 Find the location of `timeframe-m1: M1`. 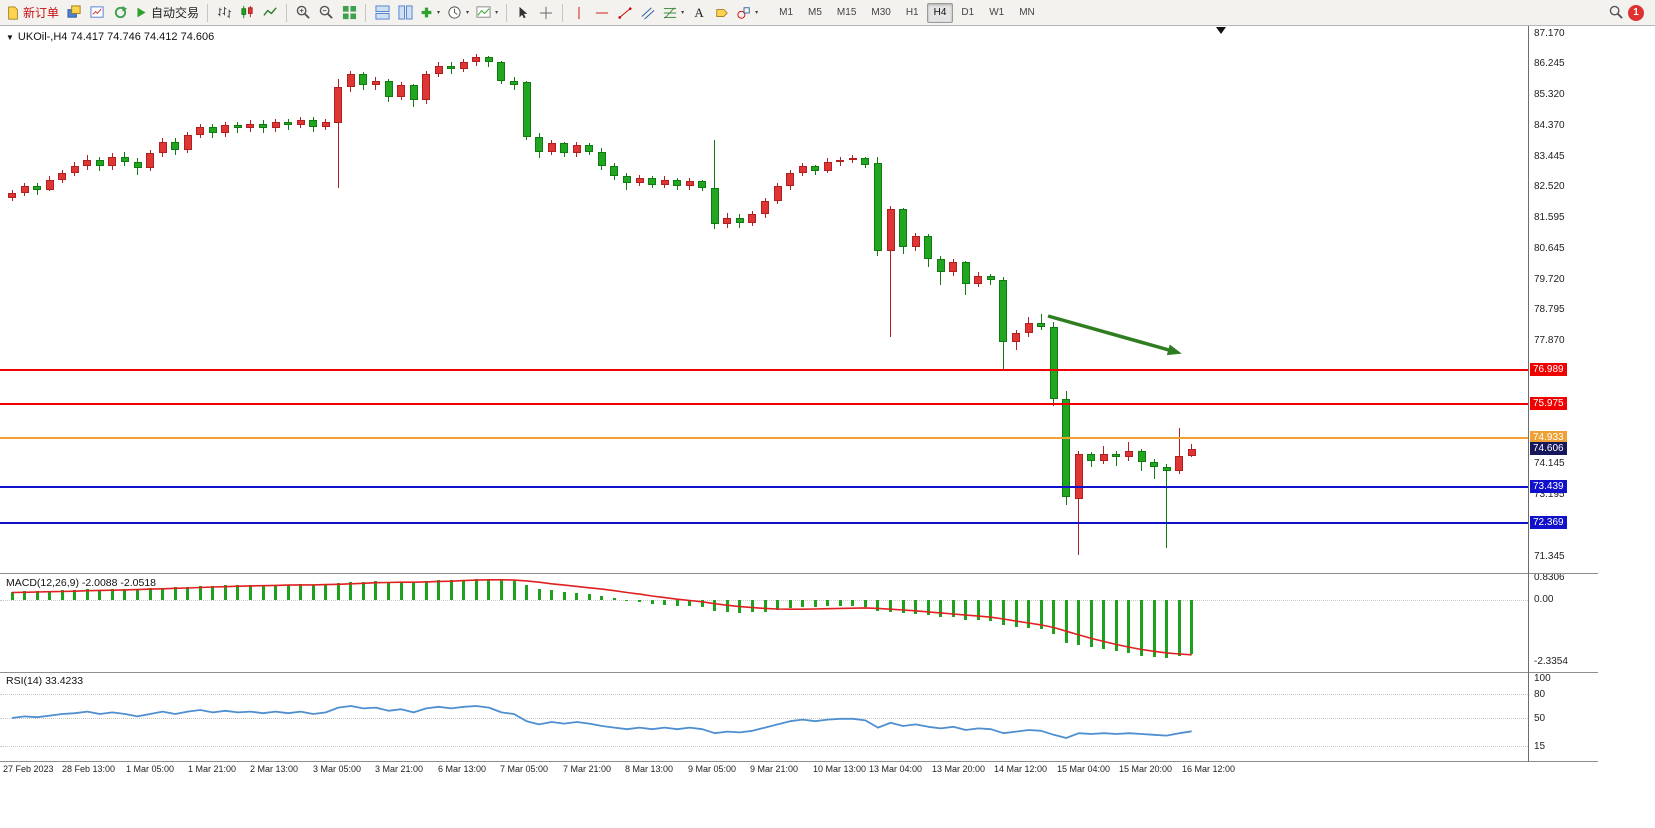

timeframe-m1: M1 is located at coordinates (786, 13).